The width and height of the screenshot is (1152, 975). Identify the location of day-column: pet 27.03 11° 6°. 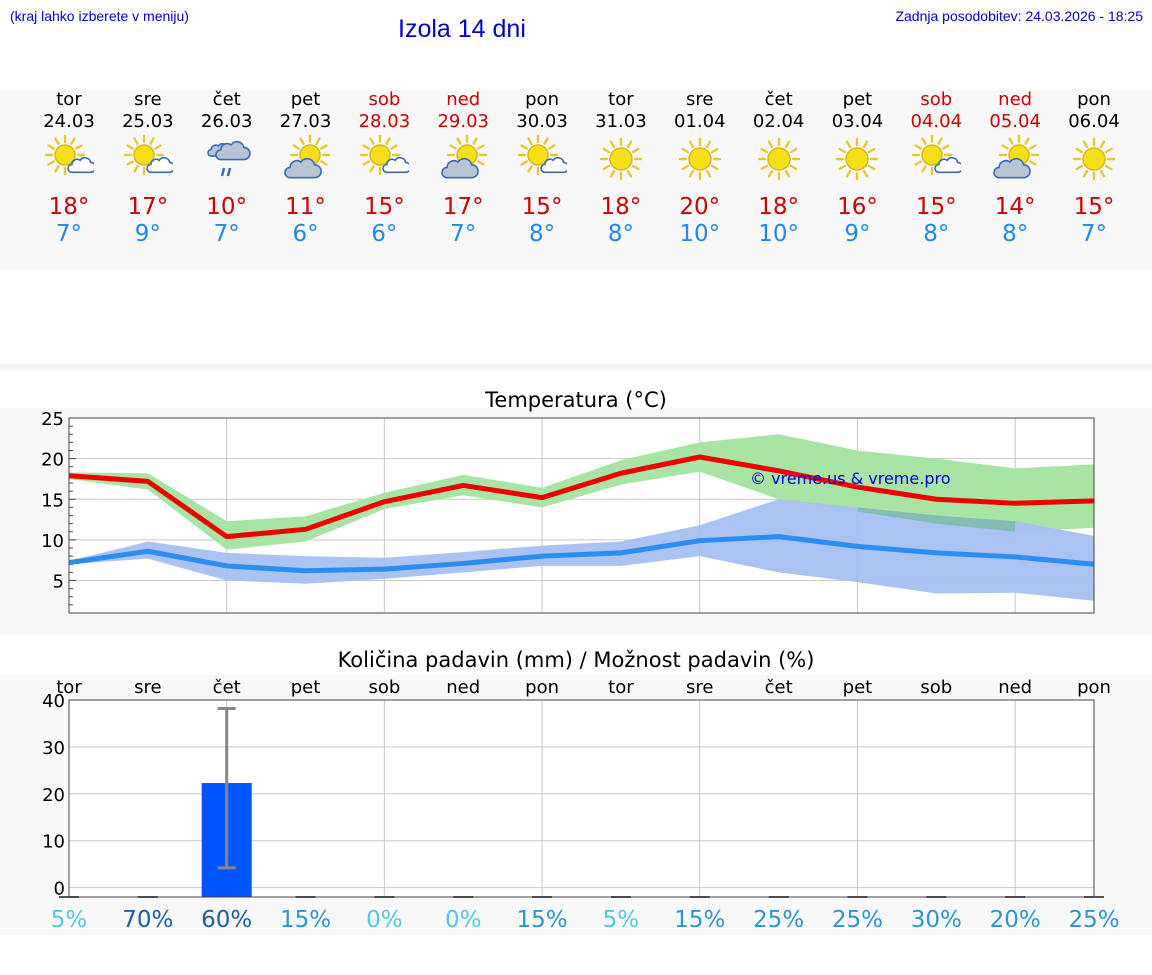
(306, 168).